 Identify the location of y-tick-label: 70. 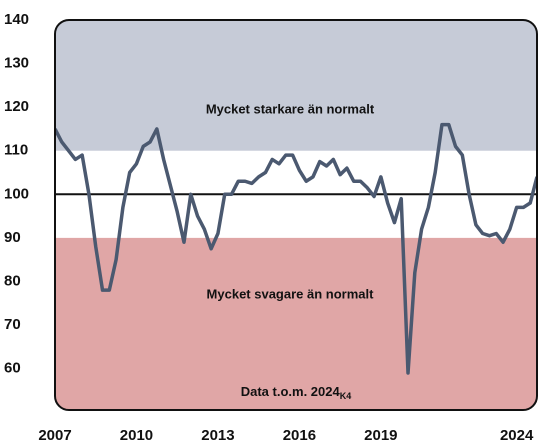
(12, 324).